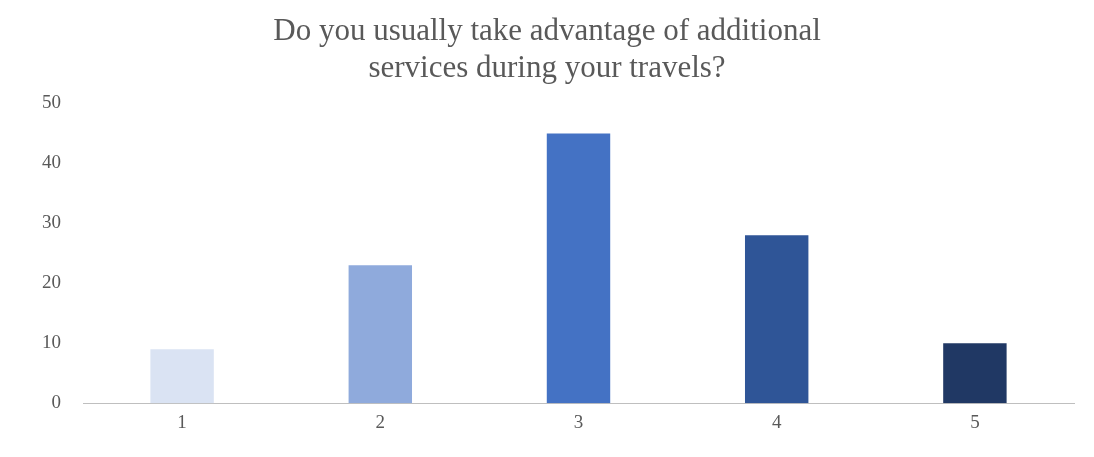 Image resolution: width=1094 pixels, height=457 pixels. What do you see at coordinates (51, 162) in the screenshot?
I see `y-tick-label: 40` at bounding box center [51, 162].